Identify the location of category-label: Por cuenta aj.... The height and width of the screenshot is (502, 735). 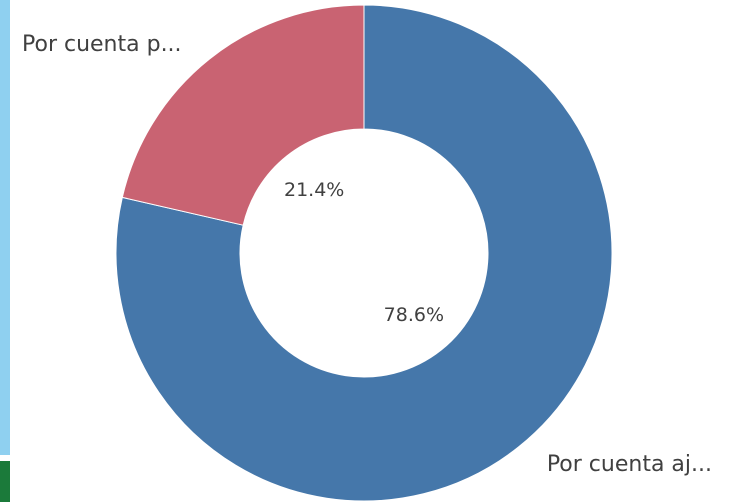
(629, 464).